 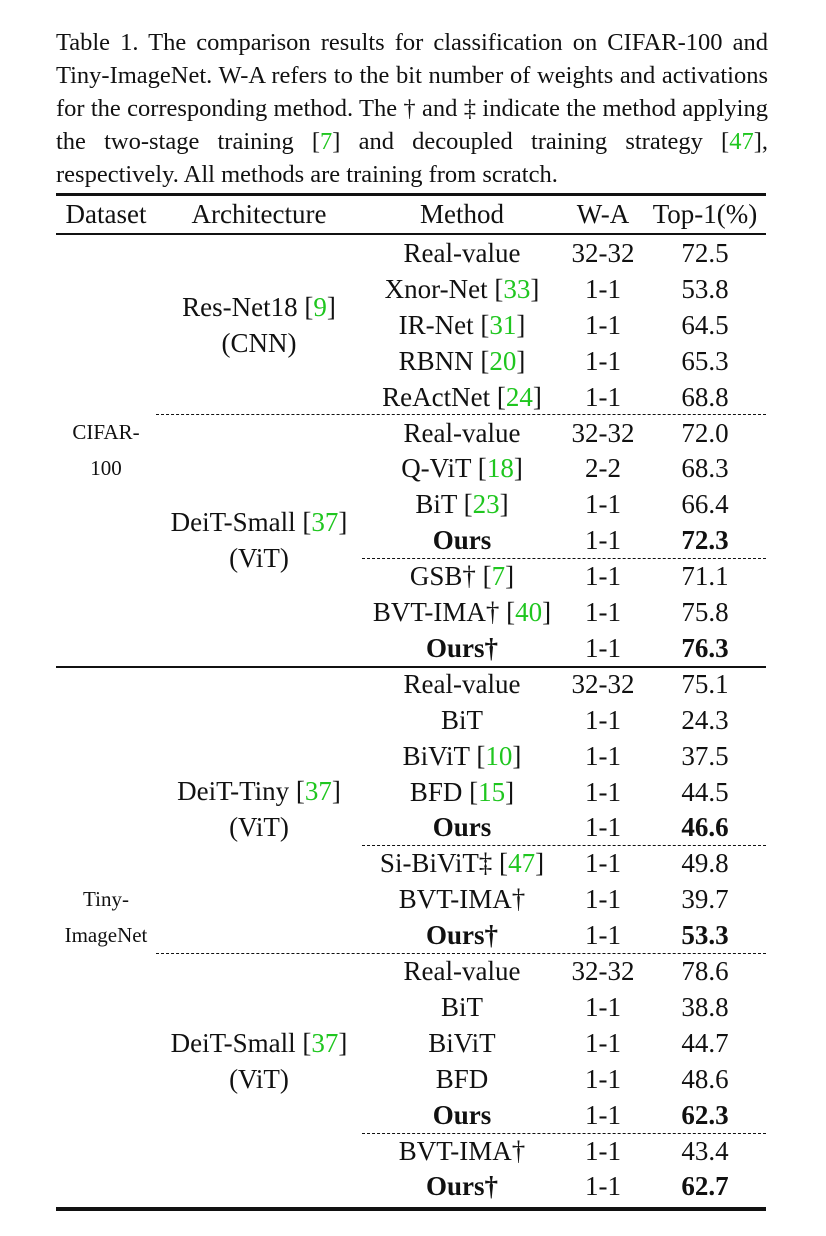 I want to click on top1-cell: 62.3, so click(x=705, y=1114).